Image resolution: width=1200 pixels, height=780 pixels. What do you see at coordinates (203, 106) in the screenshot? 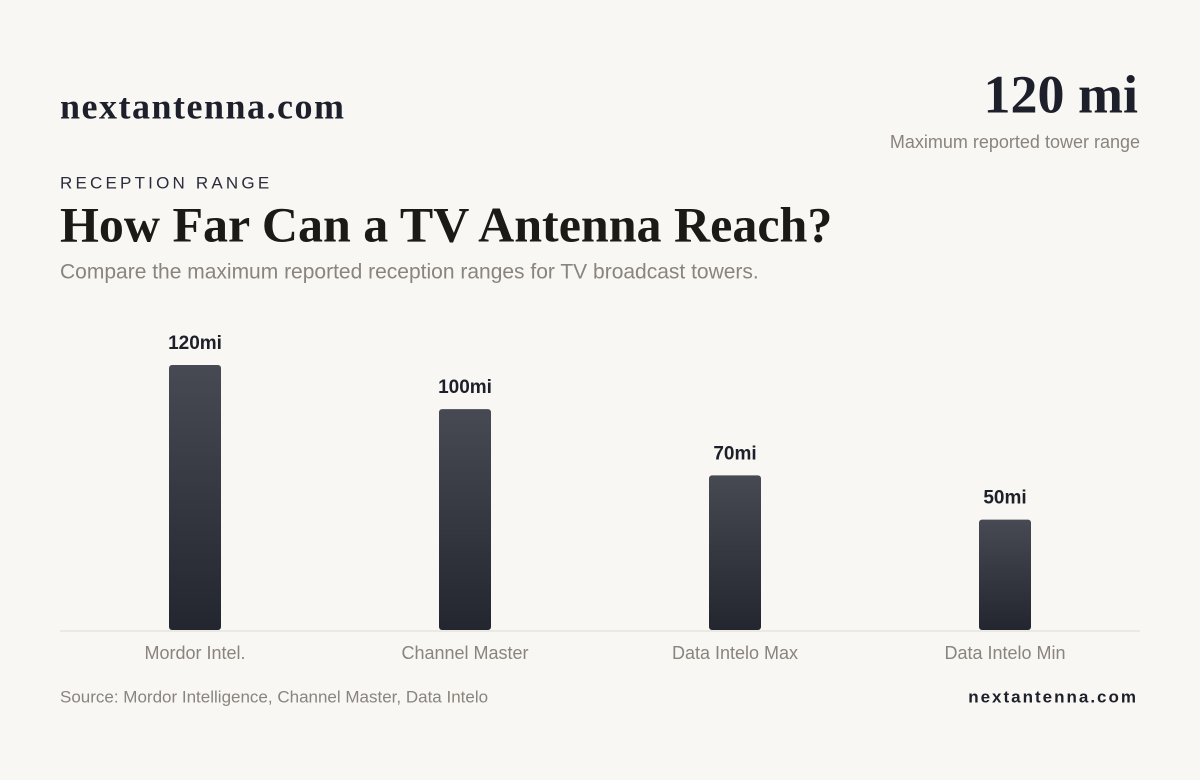
I see `brand: nextantenna.com` at bounding box center [203, 106].